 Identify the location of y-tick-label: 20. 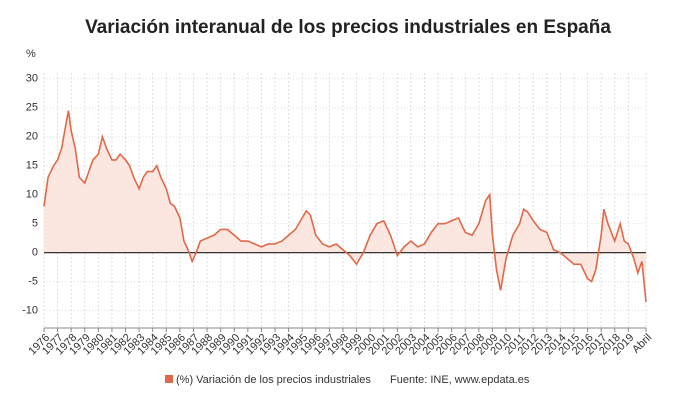
(32, 137).